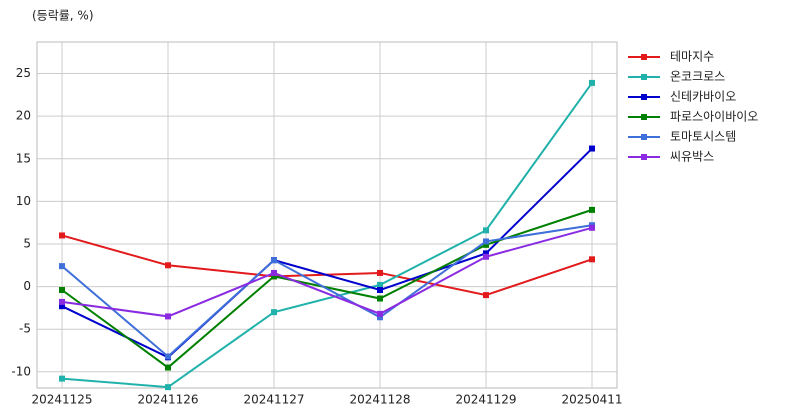  I want to click on y-tick-label: 0, so click(27, 286).